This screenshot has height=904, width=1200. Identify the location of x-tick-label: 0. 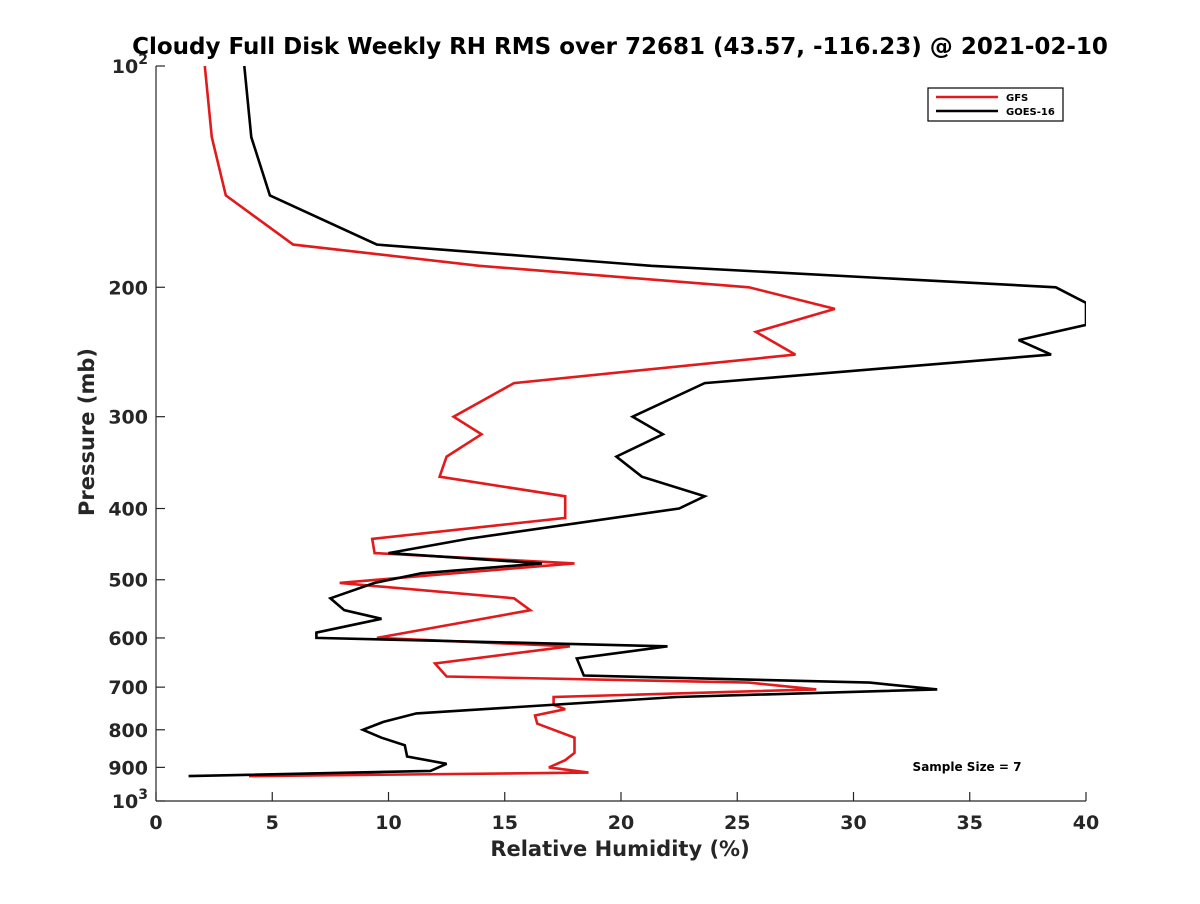
(155, 823).